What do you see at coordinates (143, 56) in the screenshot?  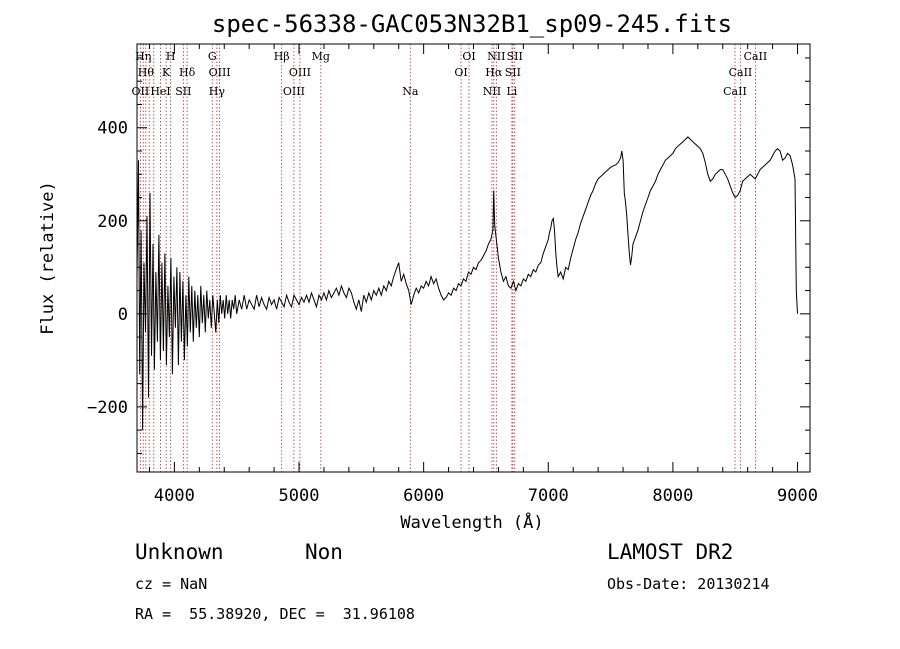 I see `line-marker-label: Hη` at bounding box center [143, 56].